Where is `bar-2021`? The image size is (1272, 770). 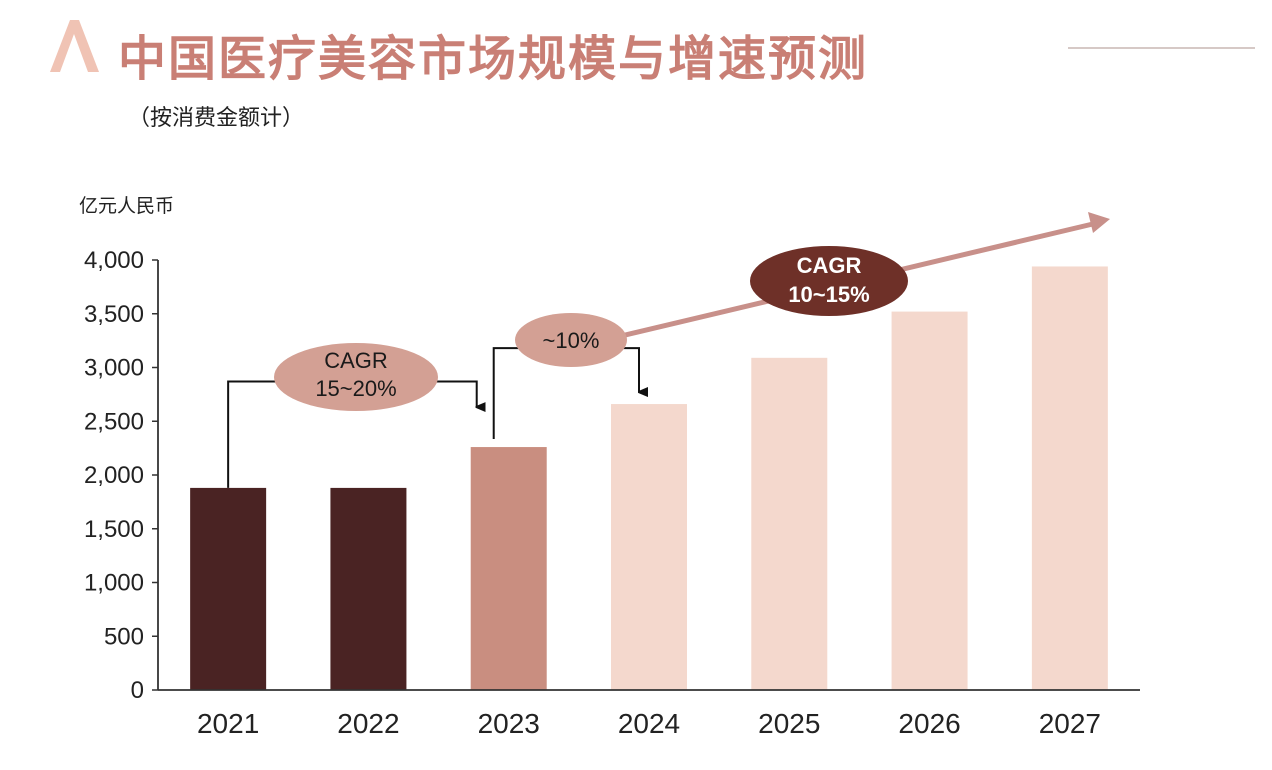
bar-2021 is located at coordinates (228, 588).